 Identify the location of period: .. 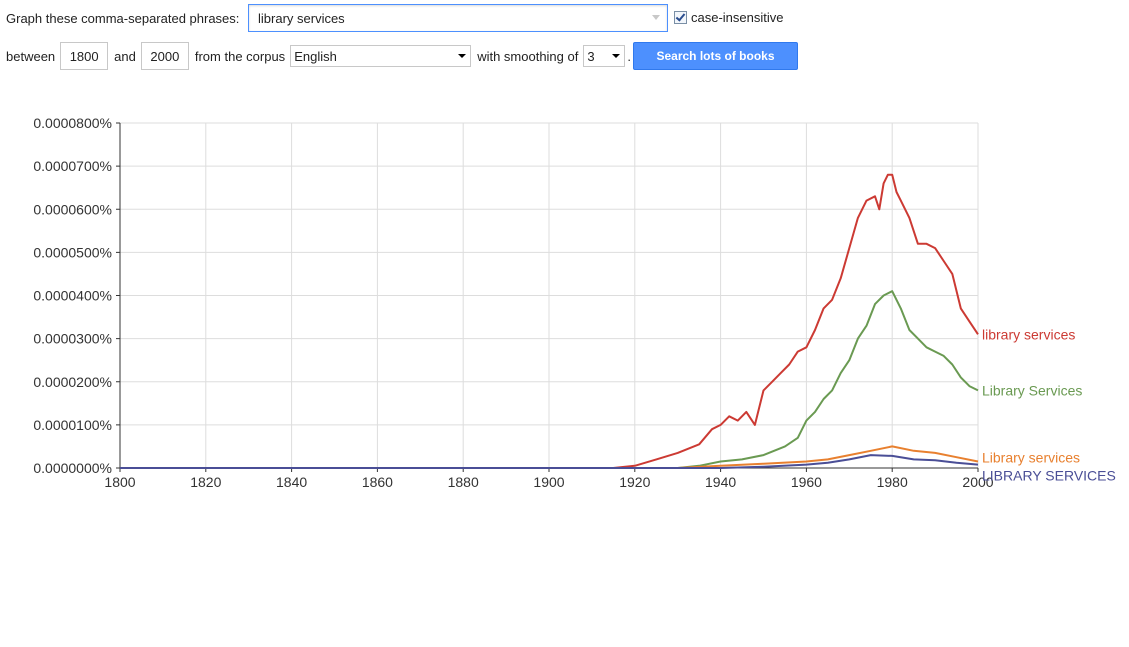
(629, 56).